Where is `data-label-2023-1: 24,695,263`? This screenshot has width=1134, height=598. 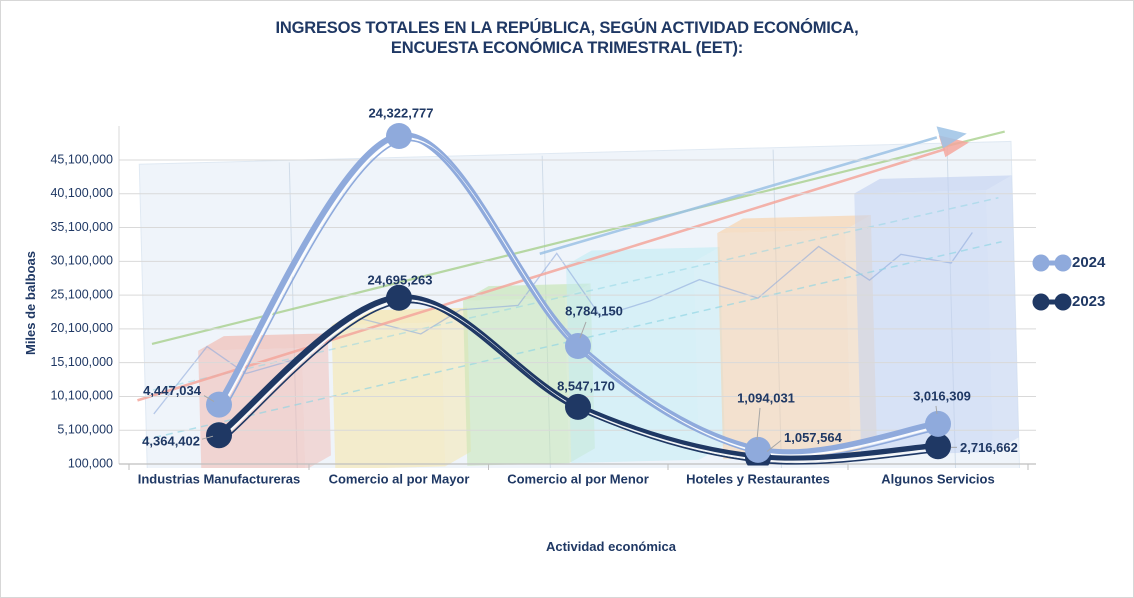
data-label-2023-1: 24,695,263 is located at coordinates (399, 279).